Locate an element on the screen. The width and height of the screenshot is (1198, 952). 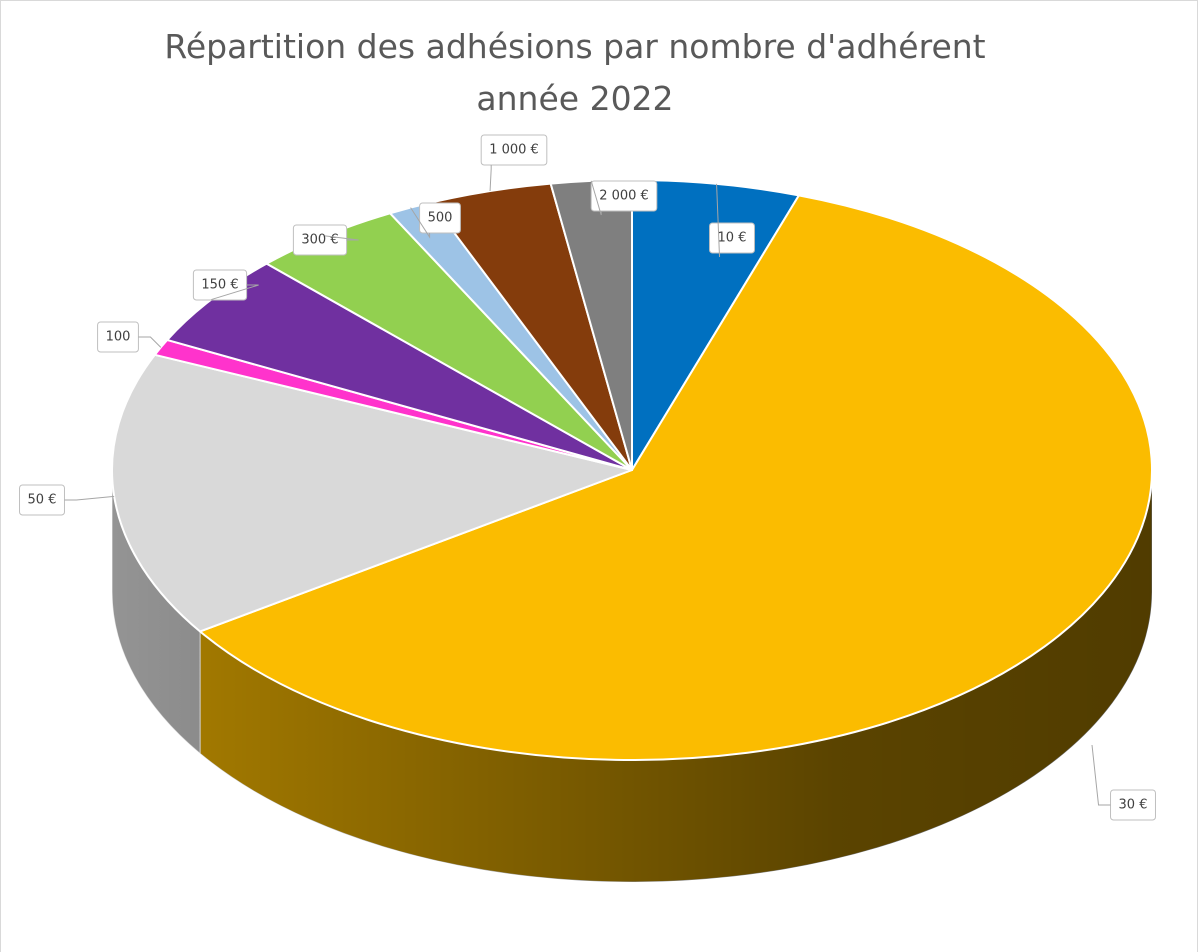
data-label: 1 000 € is located at coordinates (514, 150).